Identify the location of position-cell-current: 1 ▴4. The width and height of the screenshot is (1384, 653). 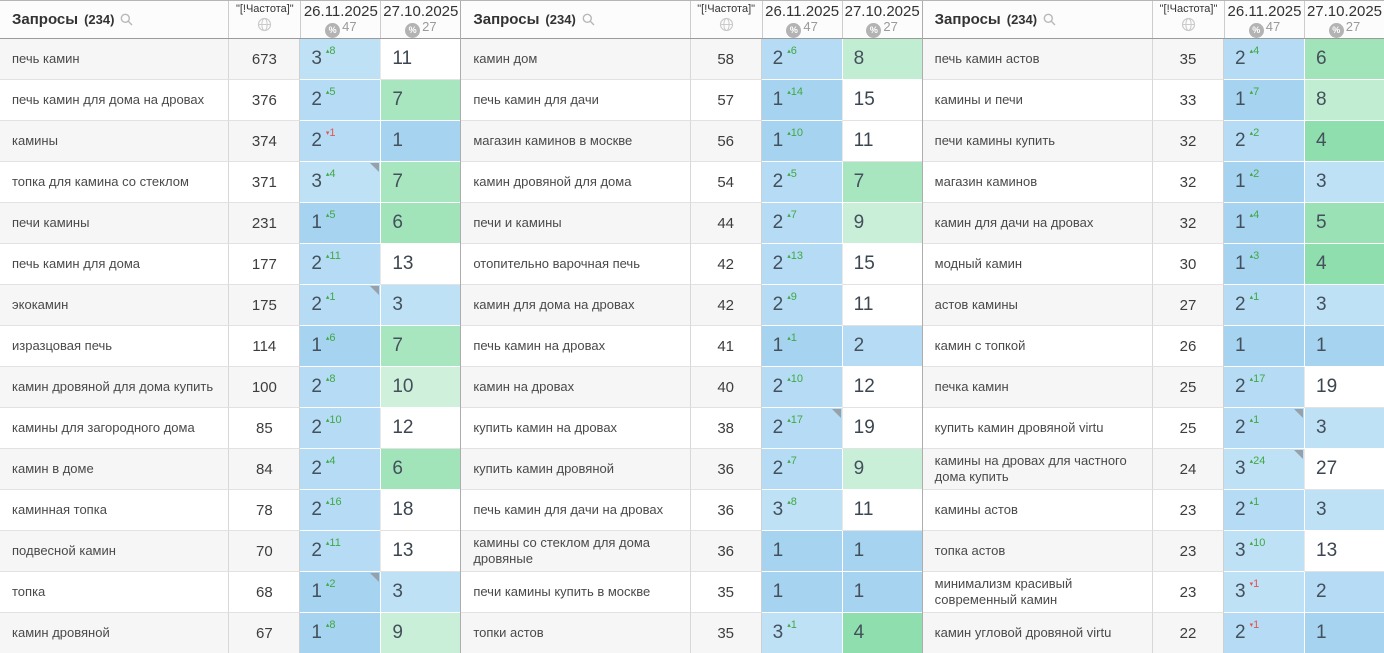
(1264, 223).